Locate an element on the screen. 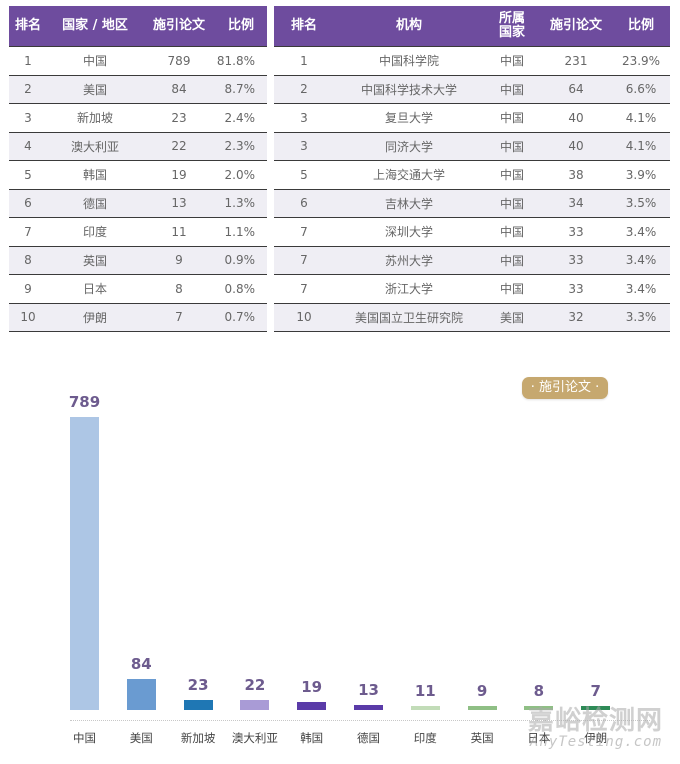 Image resolution: width=680 pixels, height=764 pixels. country-row: 4 澳大利亚 22 2.3% is located at coordinates (138, 146).